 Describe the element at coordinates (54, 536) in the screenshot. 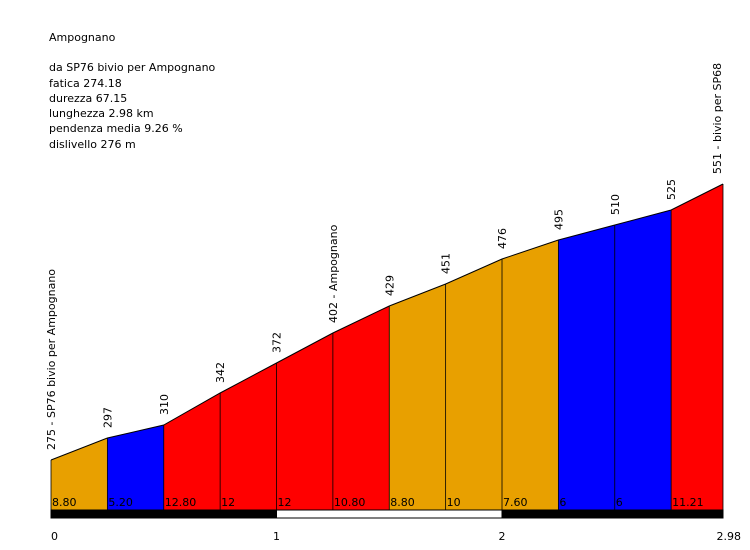

I see `x-tick-label: 0` at that location.